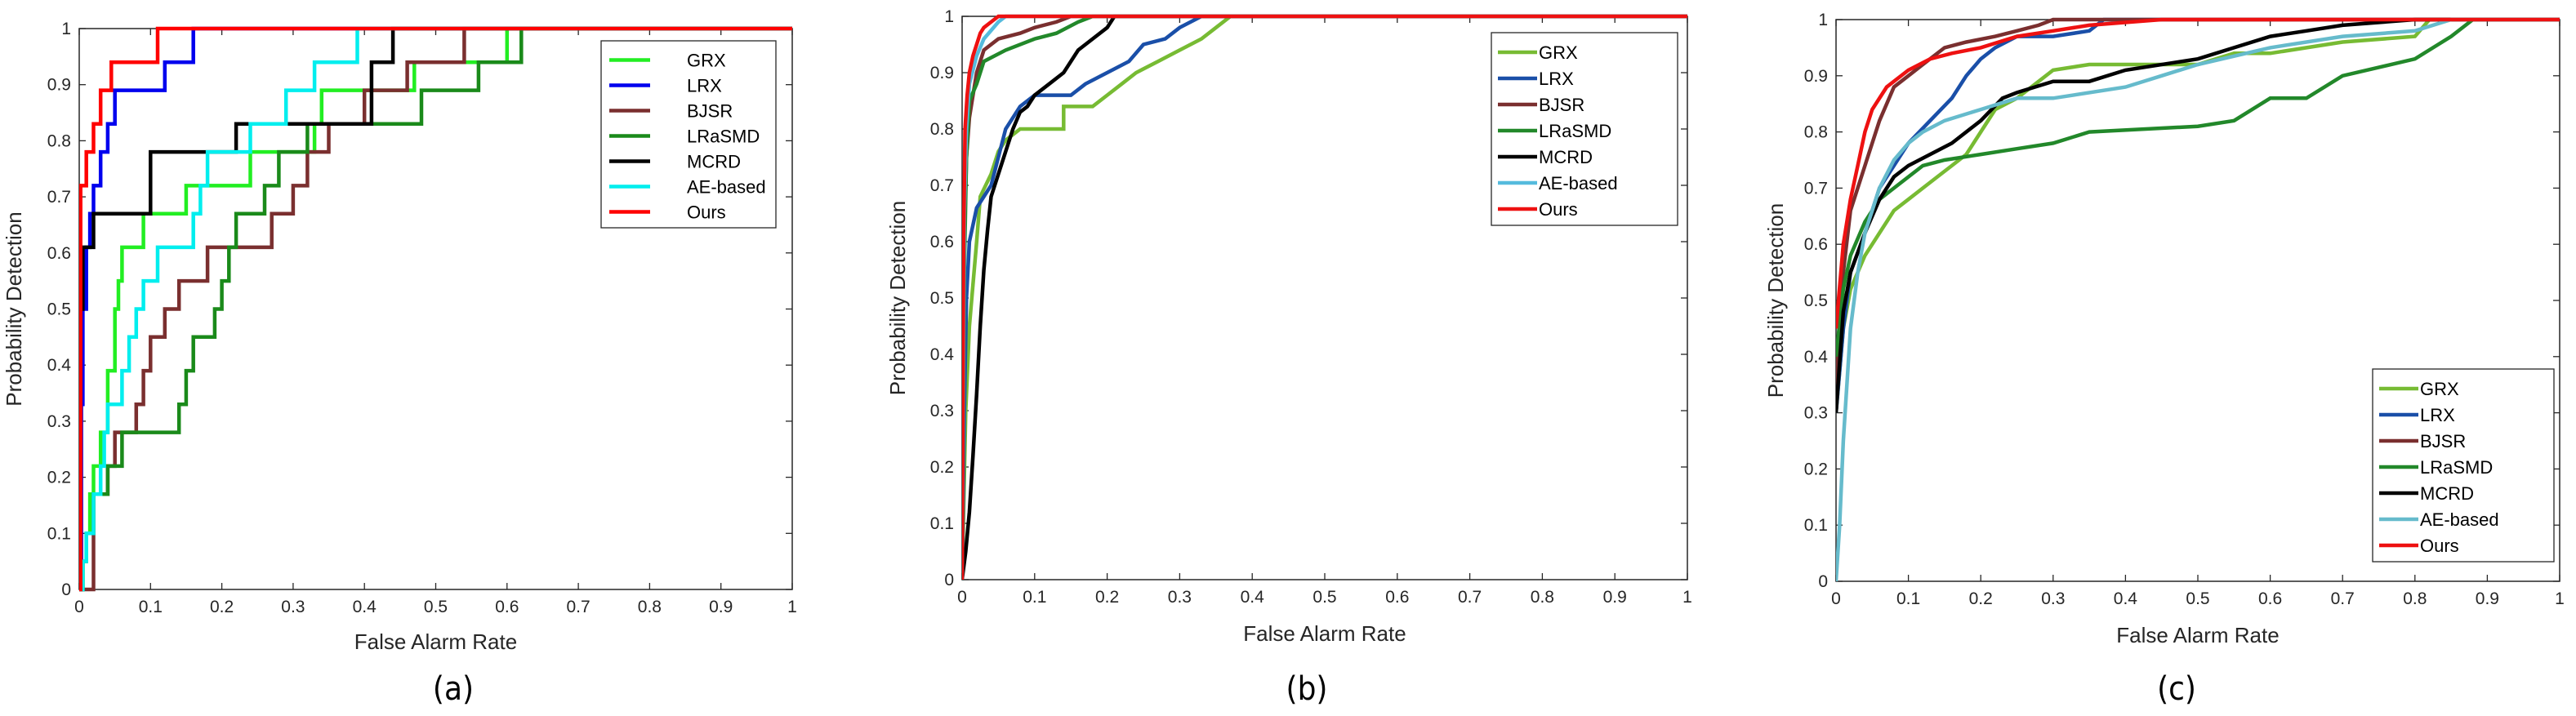  Describe the element at coordinates (1687, 597) in the screenshot. I see `x-tick-label: 1` at that location.